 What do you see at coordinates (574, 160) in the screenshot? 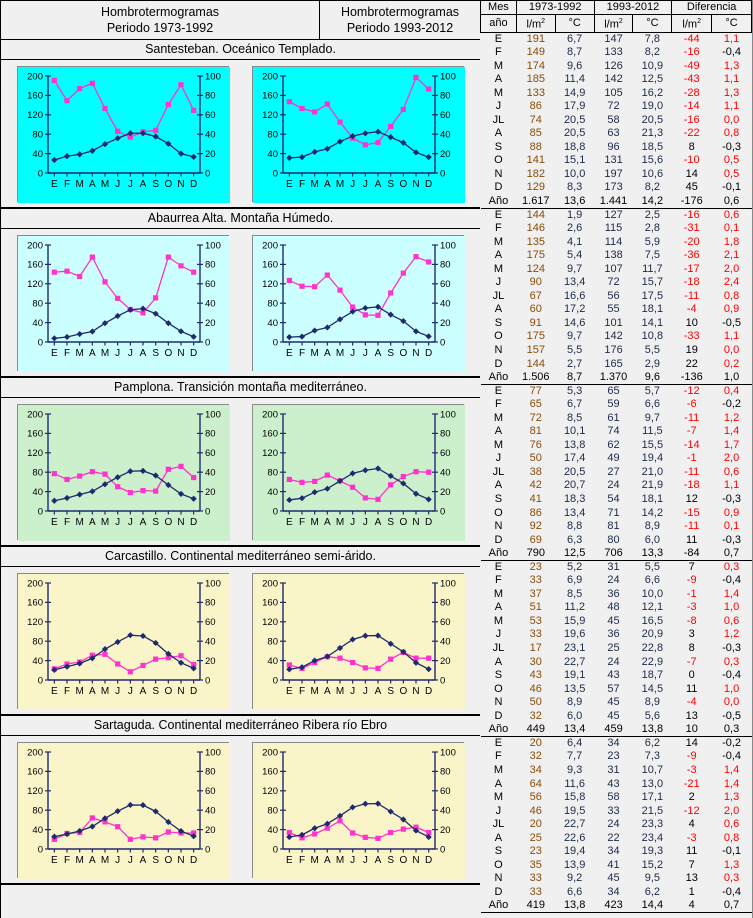
I see `cell-t1: 15,1` at bounding box center [574, 160].